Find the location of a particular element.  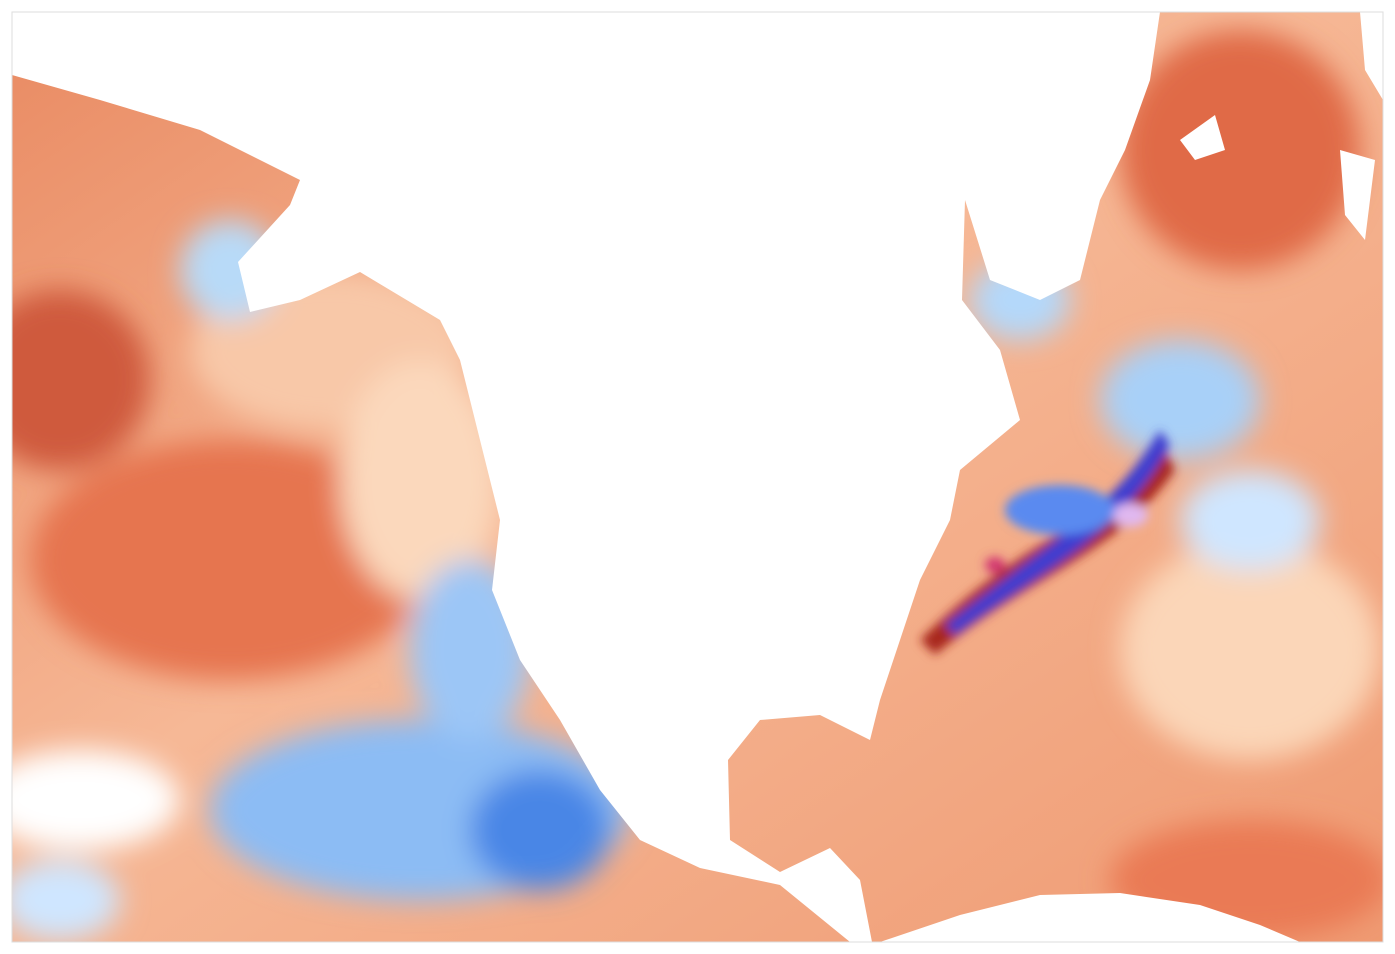

warm-core is located at coordinates (995, 565).